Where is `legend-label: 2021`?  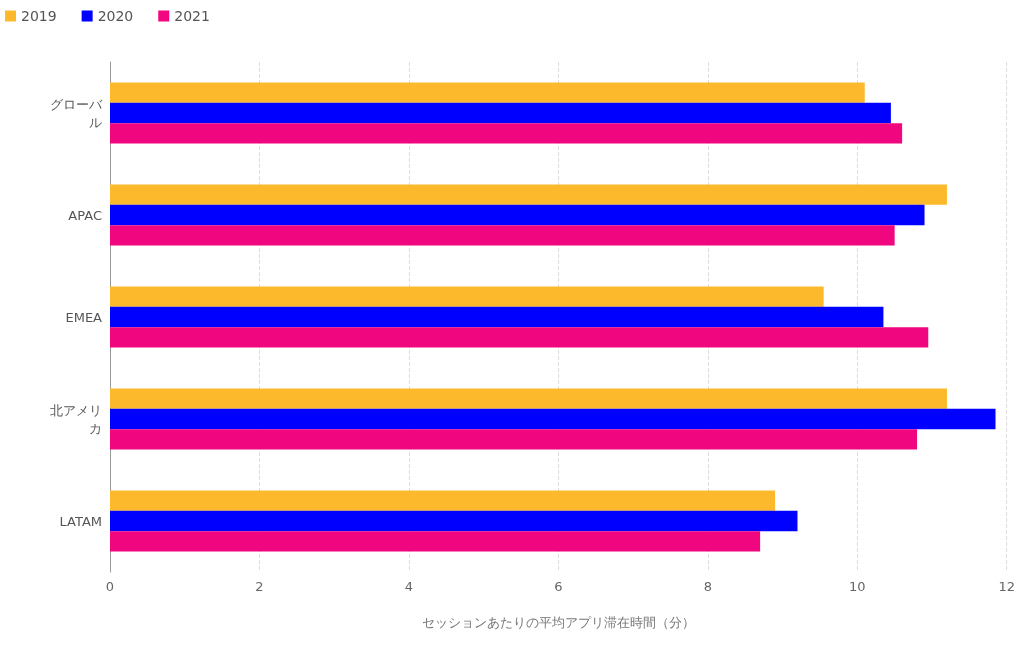
legend-label: 2021 is located at coordinates (192, 16).